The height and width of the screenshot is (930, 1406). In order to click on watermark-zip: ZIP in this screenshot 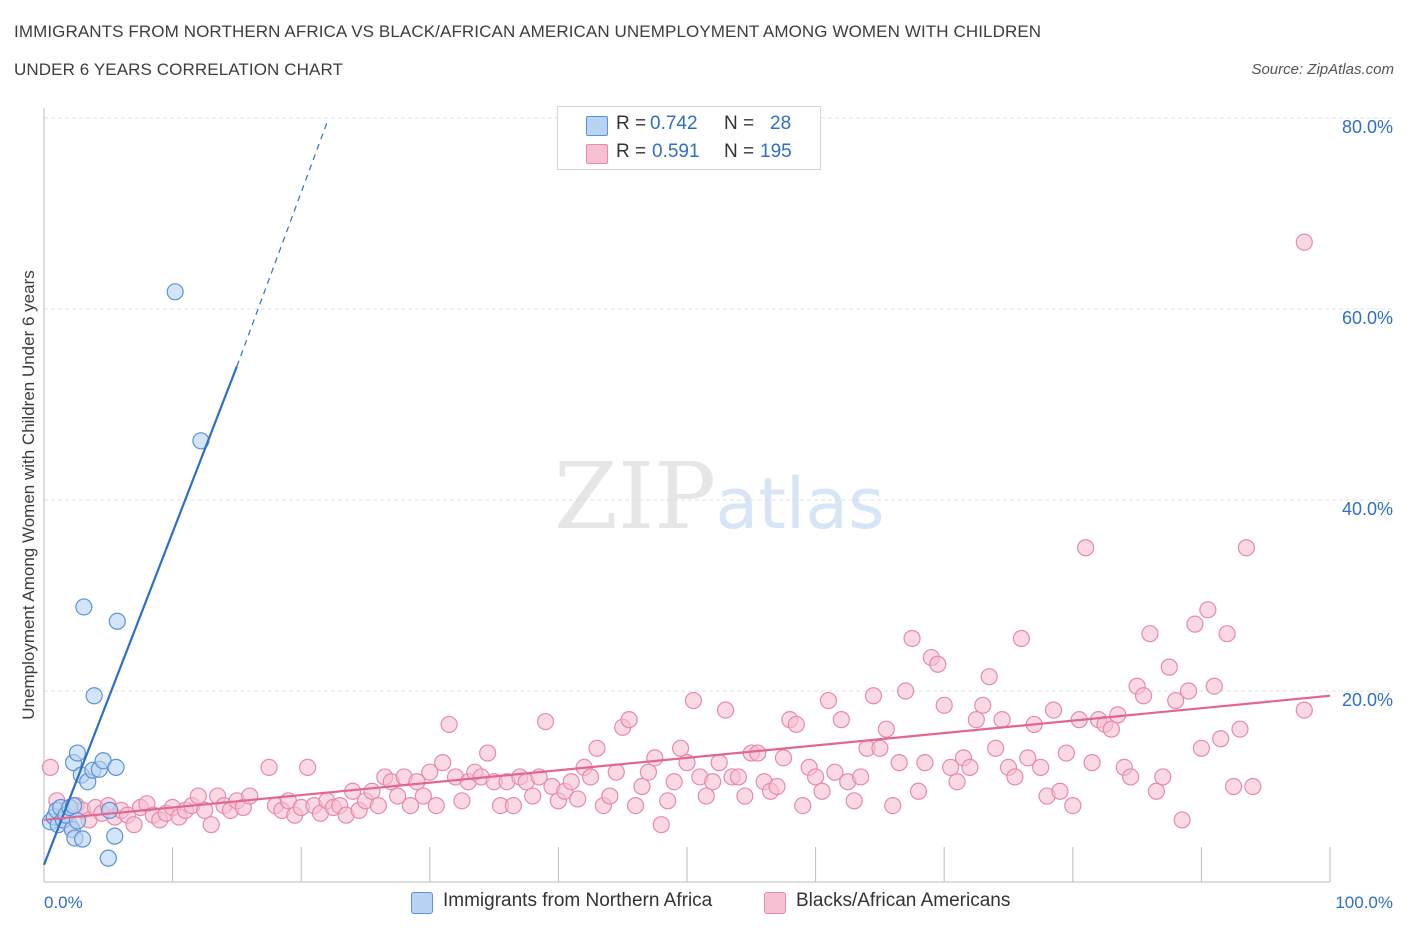, I will do `click(635, 496)`.